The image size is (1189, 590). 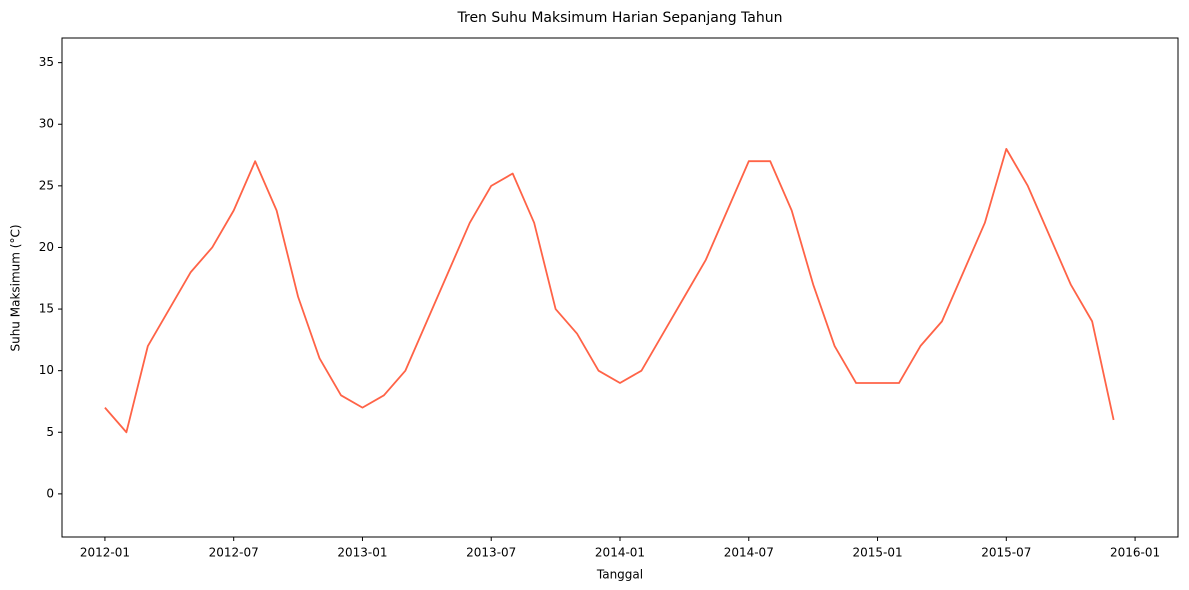 What do you see at coordinates (749, 553) in the screenshot?
I see `x-tick-label: 2014-07` at bounding box center [749, 553].